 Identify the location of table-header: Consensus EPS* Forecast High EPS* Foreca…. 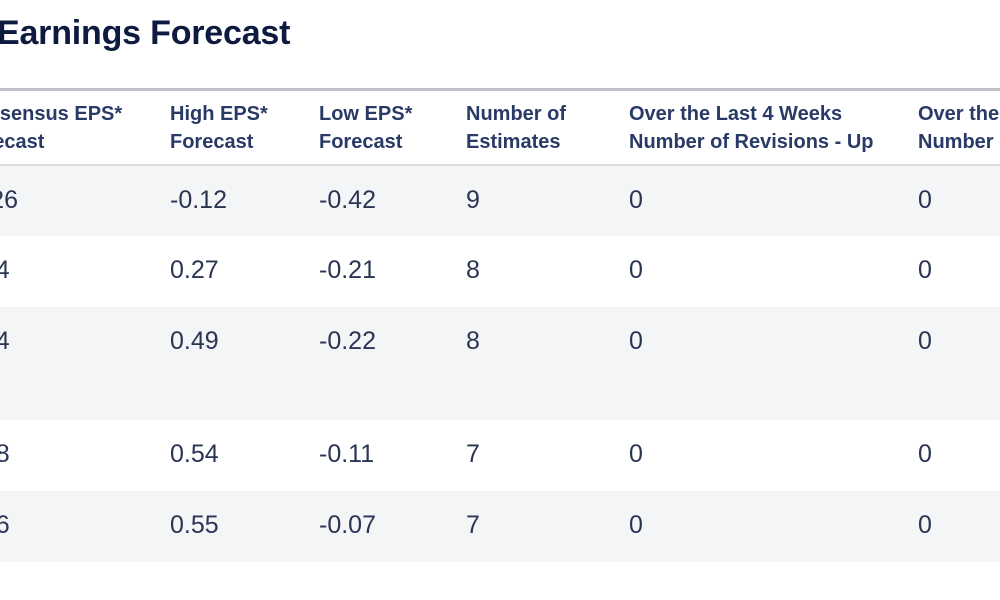
(500, 127).